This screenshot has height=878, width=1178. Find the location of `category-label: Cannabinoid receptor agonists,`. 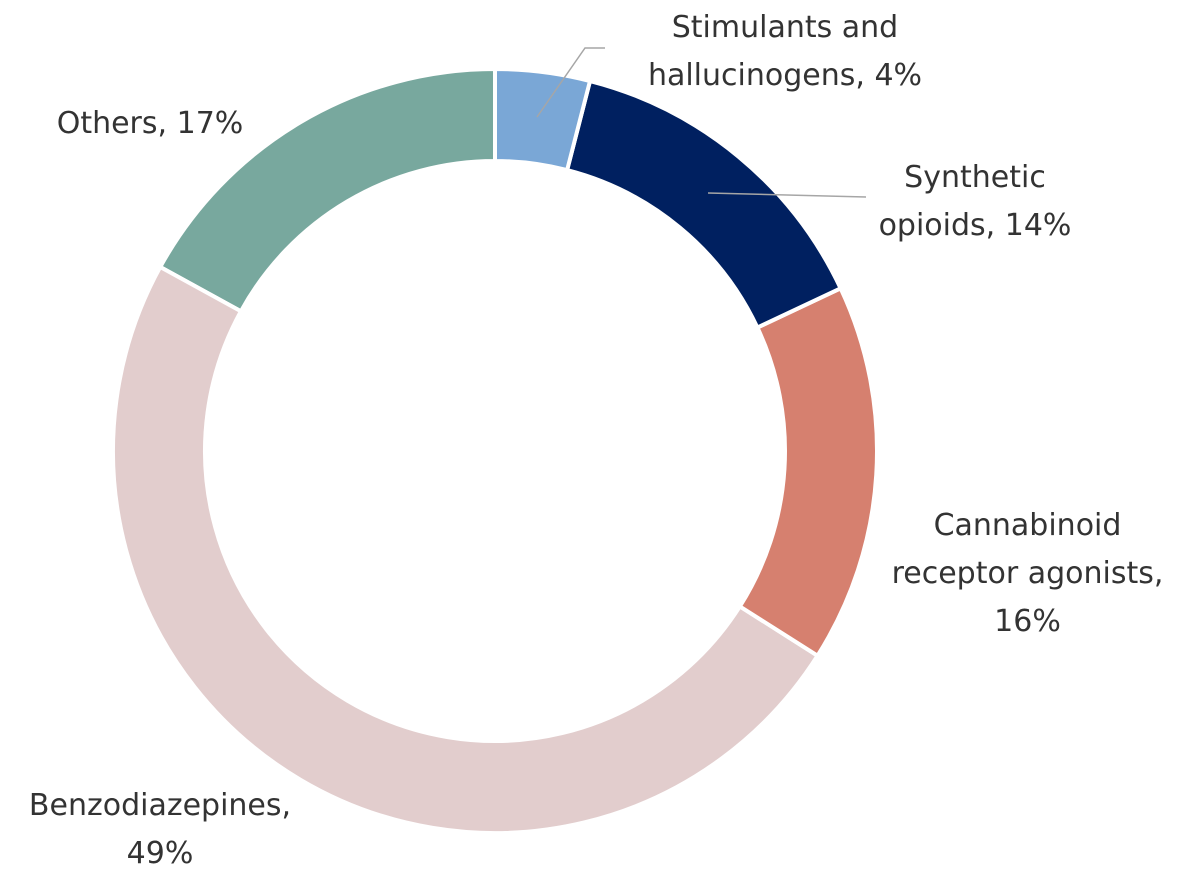

category-label: Cannabinoid receptor agonists, is located at coordinates (1027, 549).